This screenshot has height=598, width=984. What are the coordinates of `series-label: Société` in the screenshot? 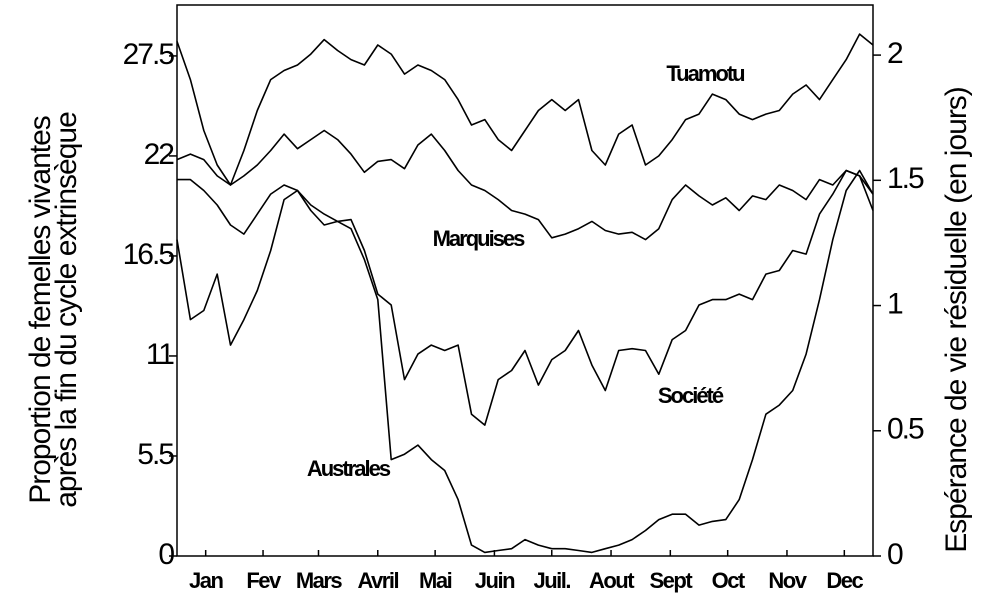 It's located at (691, 395).